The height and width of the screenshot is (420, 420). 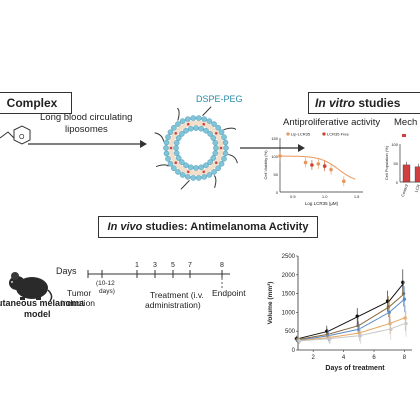 What do you see at coordinates (36, 103) in the screenshot?
I see `complex-box: Complex` at bounding box center [36, 103].